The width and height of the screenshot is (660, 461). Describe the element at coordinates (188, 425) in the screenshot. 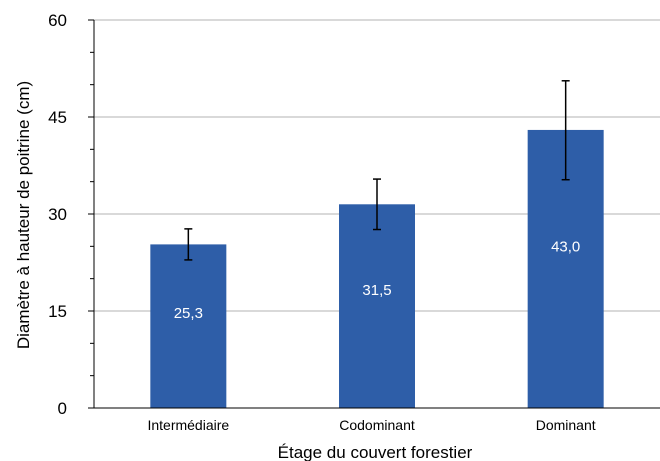

I see `x-tick-label-Intermédiaire: Intermédiaire` at that location.